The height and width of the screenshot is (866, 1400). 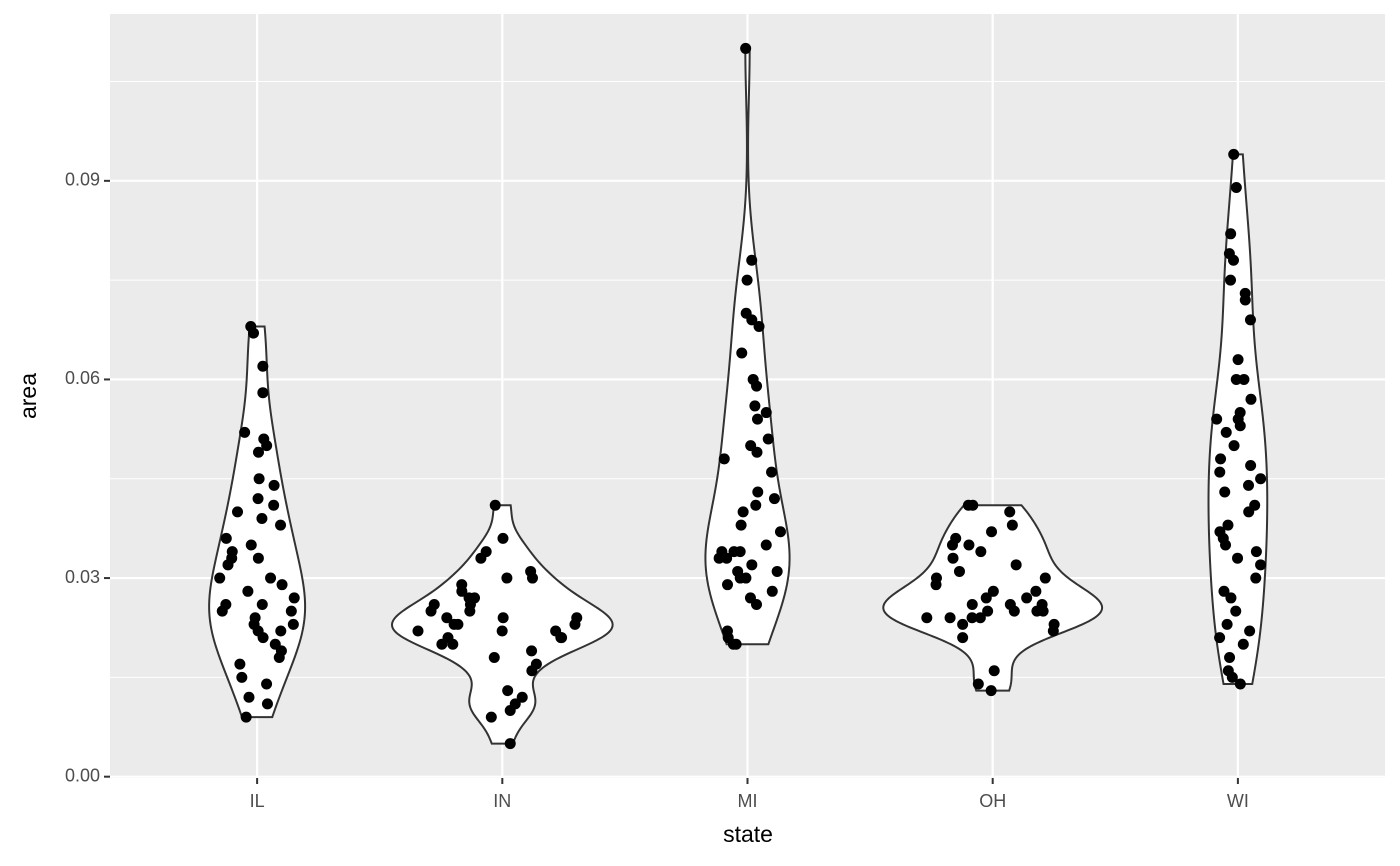 I want to click on x-tick-label: WI, so click(x=1238, y=801).